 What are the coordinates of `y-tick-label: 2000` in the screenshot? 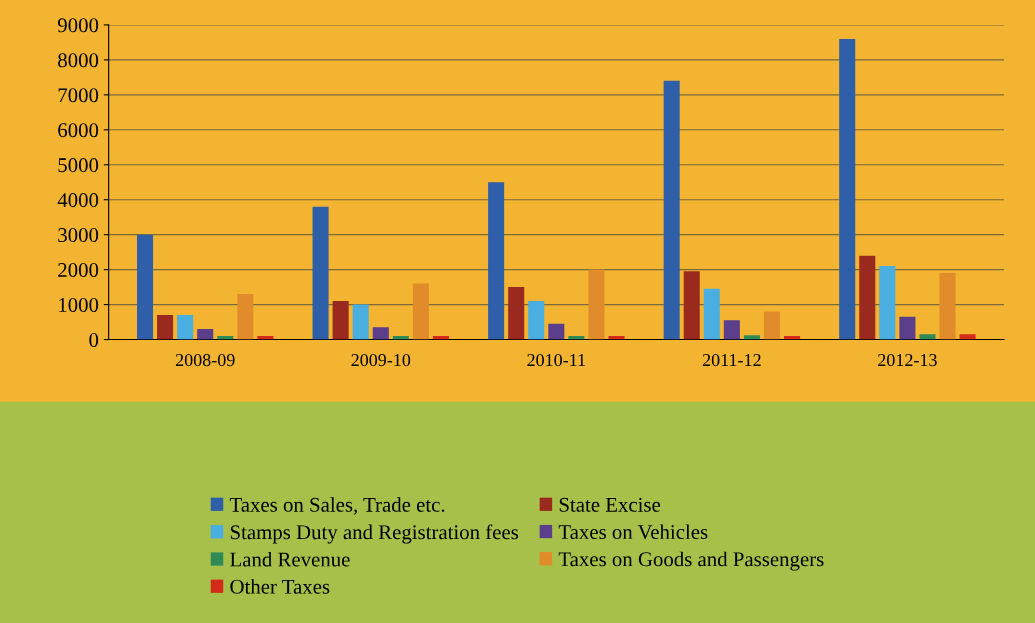 It's located at (78, 270).